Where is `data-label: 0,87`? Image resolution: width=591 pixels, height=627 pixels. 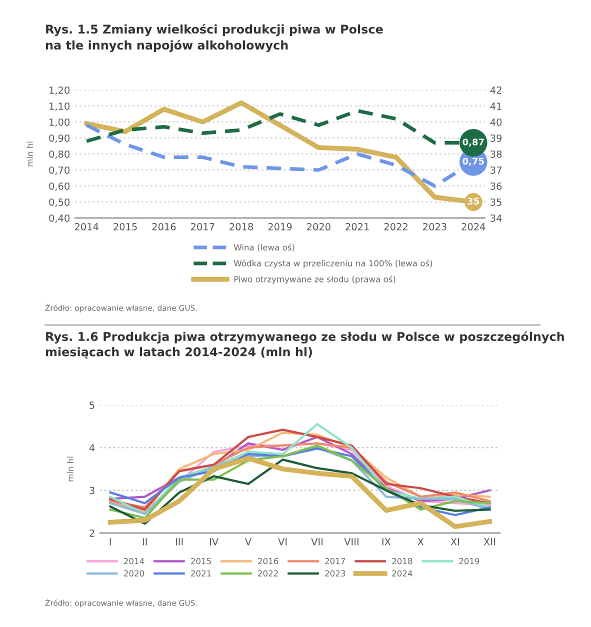 data-label: 0,87 is located at coordinates (473, 142).